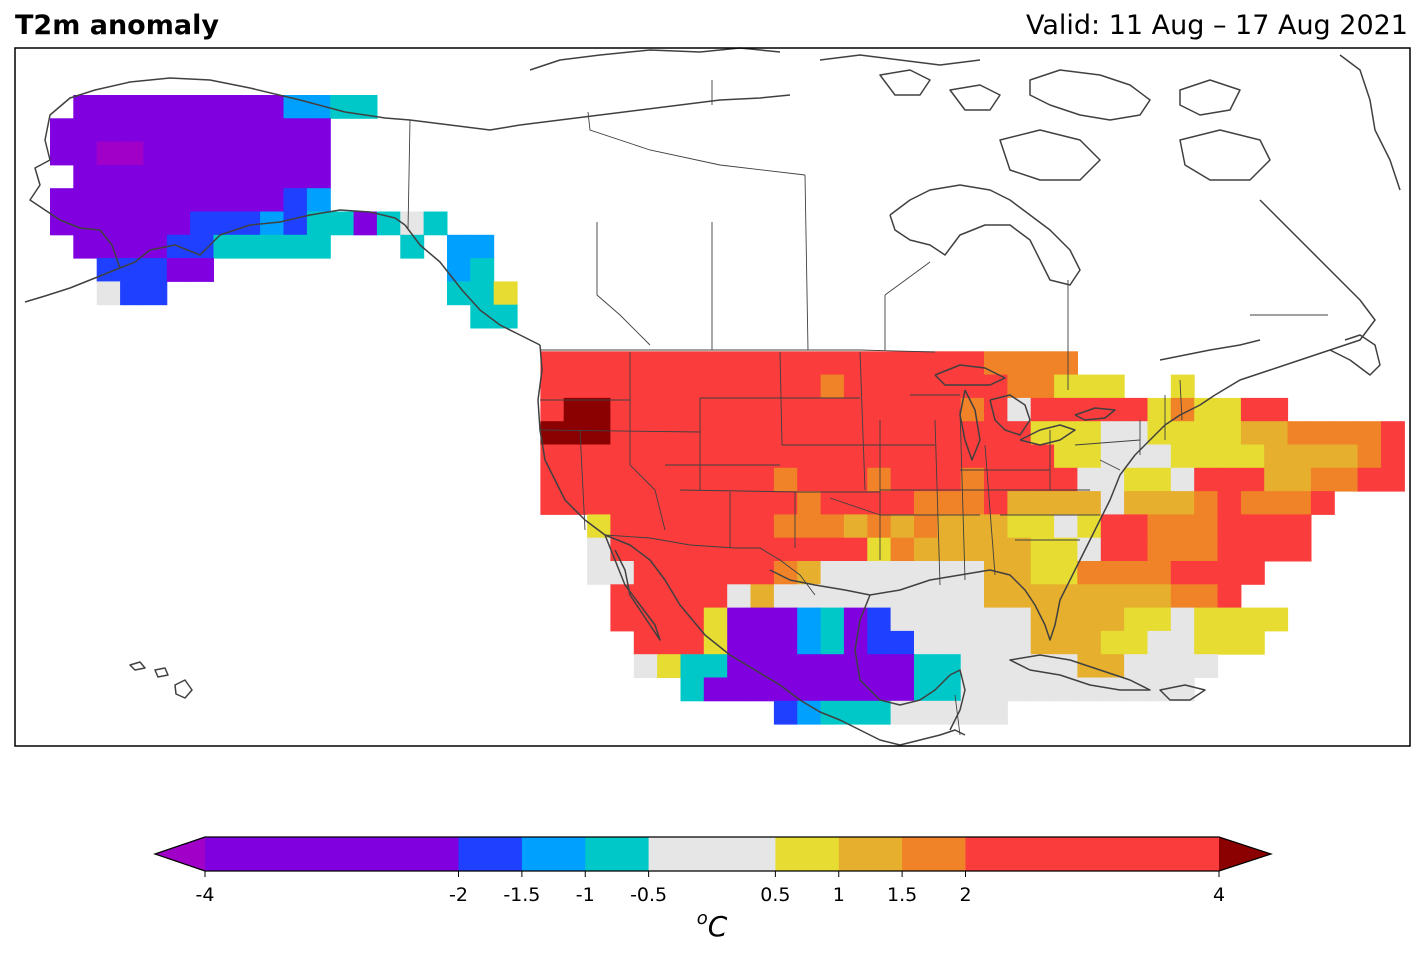 The image size is (1425, 957). Describe the element at coordinates (902, 895) in the screenshot. I see `colorbar-tick-label: 1.5` at that location.